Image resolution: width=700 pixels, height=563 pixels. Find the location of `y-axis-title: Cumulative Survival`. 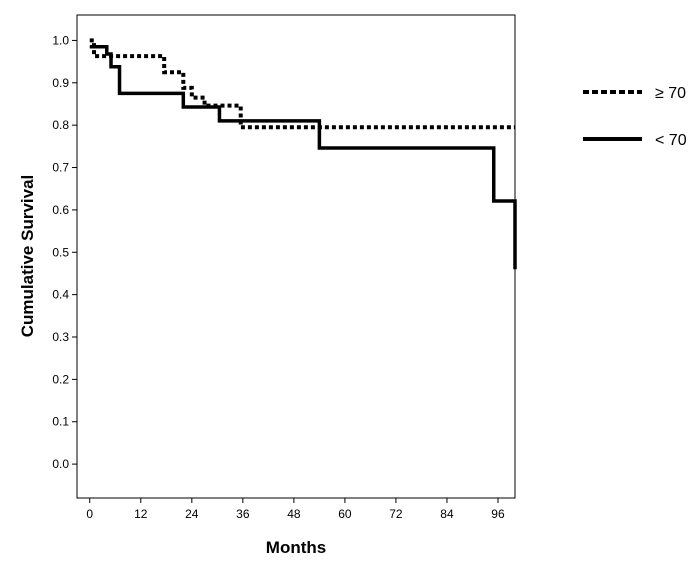

y-axis-title: Cumulative Survival is located at coordinates (27, 256).